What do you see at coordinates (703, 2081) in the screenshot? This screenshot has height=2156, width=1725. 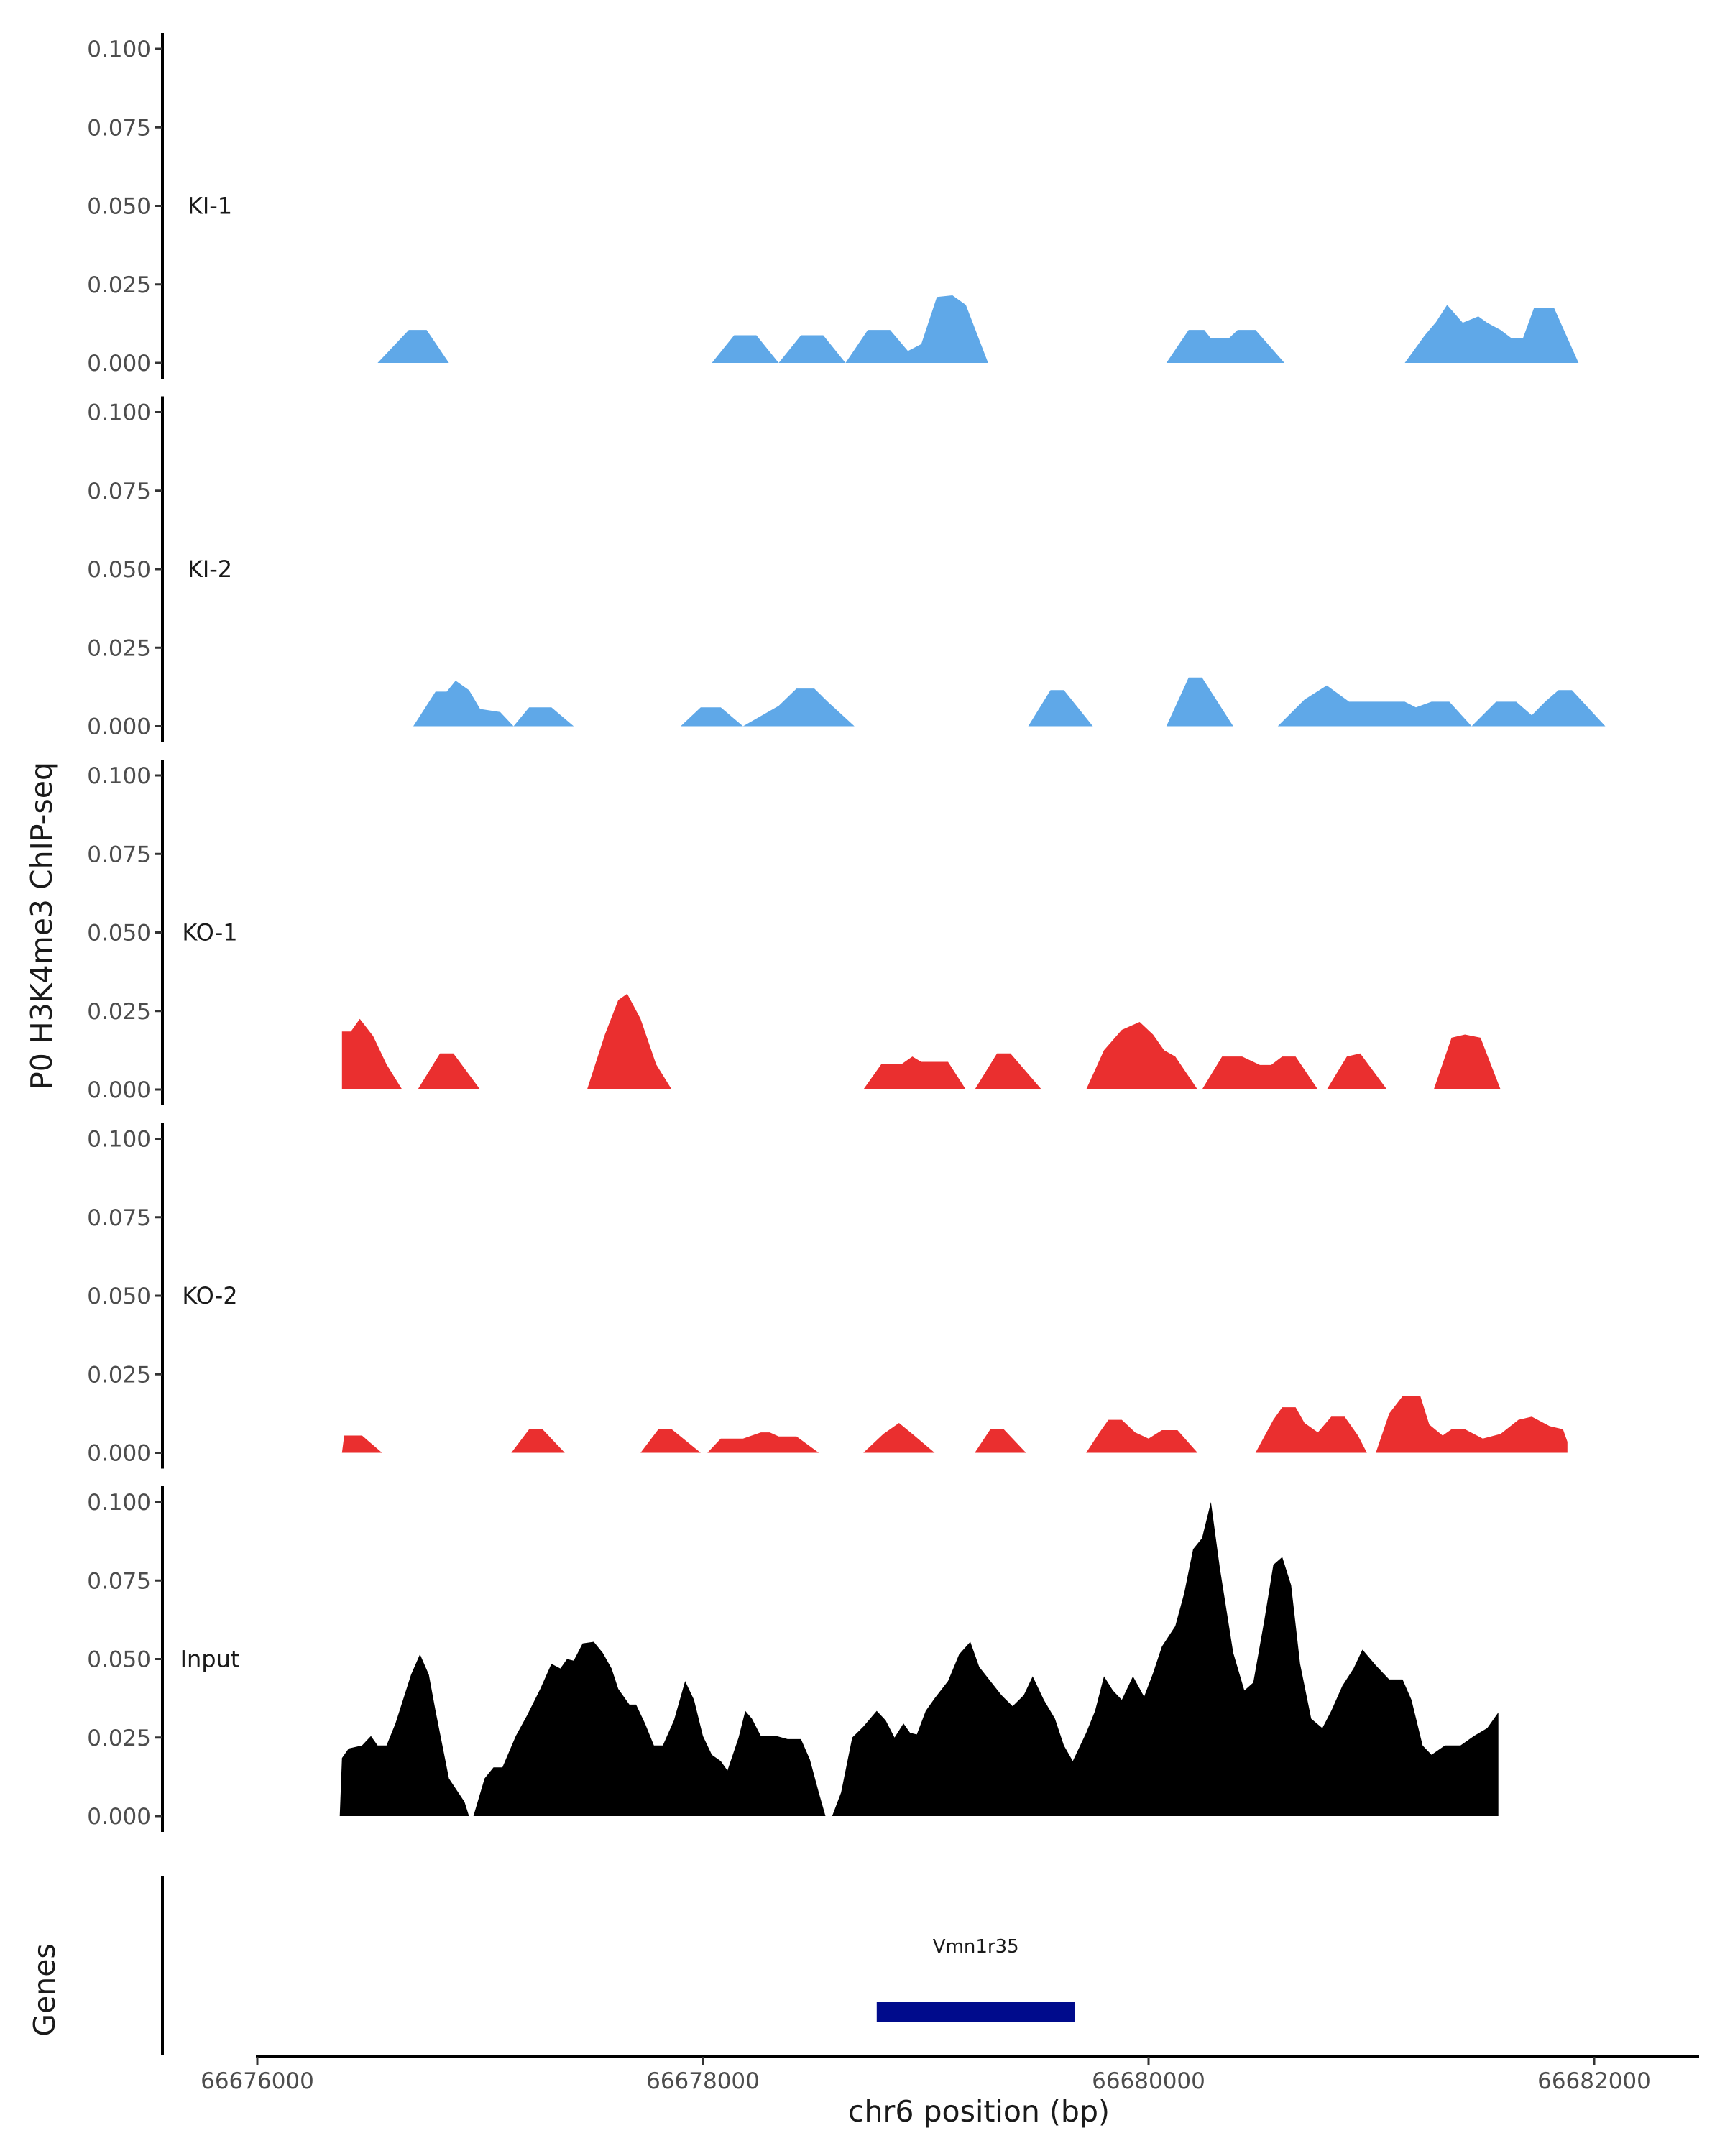 I see `x-tick-label: 66678000` at bounding box center [703, 2081].